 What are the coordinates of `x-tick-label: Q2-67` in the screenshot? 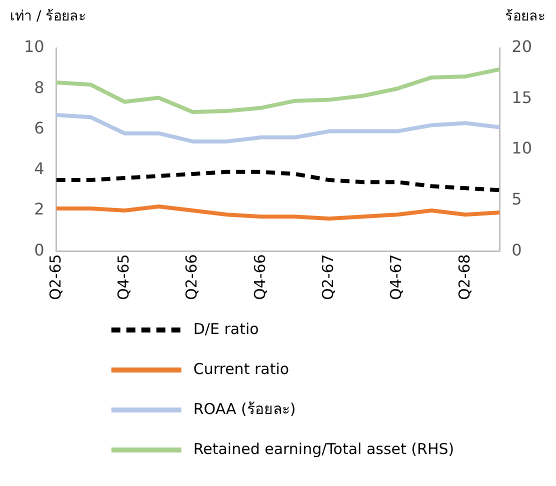 It's located at (328, 277).